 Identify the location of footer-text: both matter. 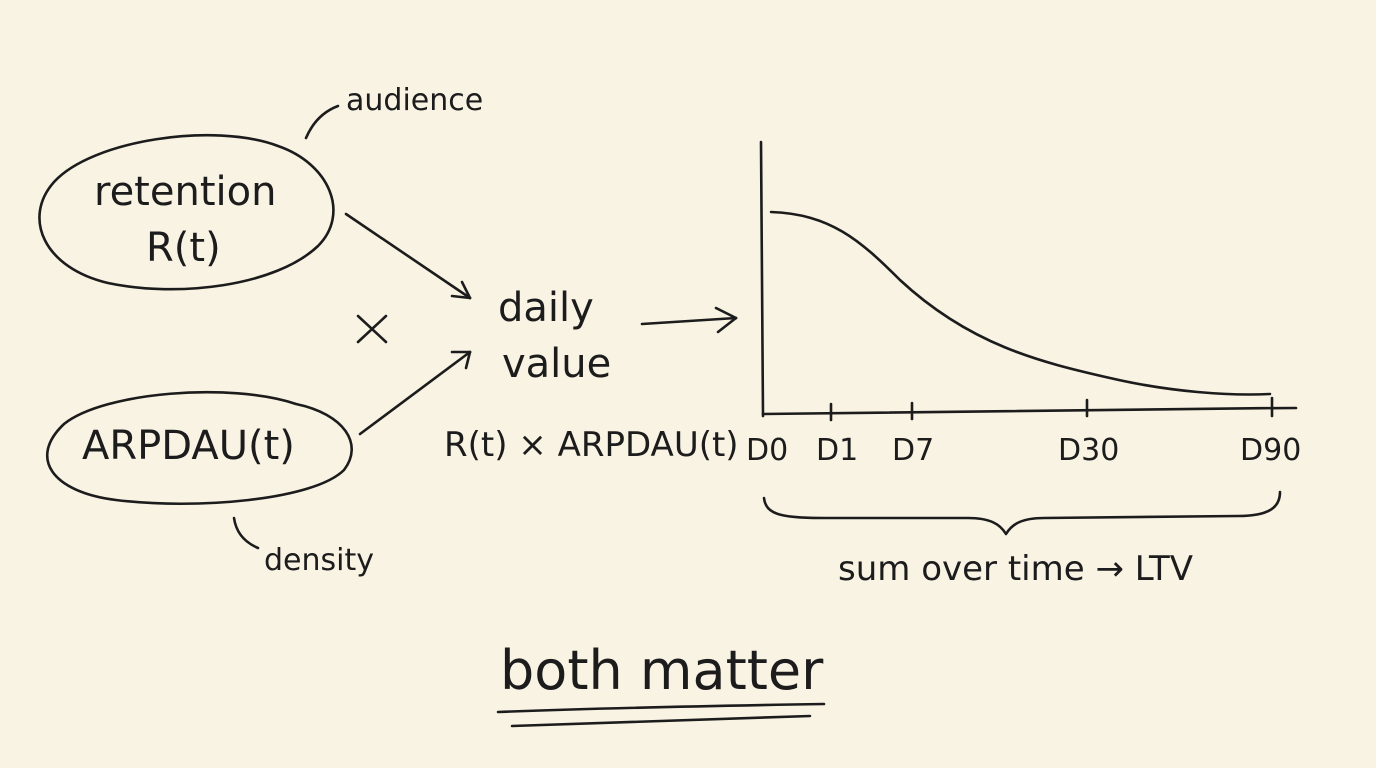
(662, 670).